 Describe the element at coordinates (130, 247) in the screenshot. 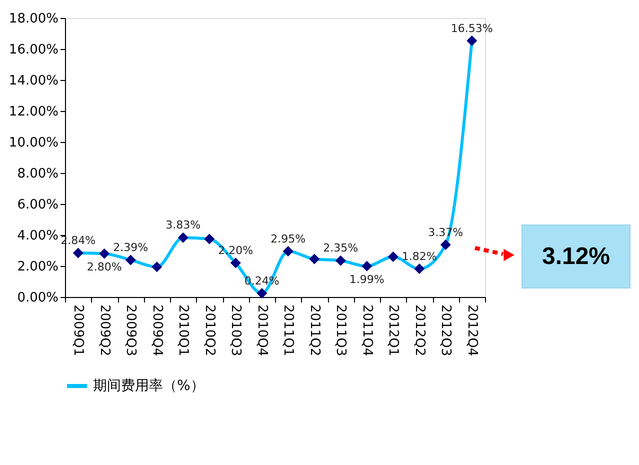

I see `data-label: 2.39%` at that location.